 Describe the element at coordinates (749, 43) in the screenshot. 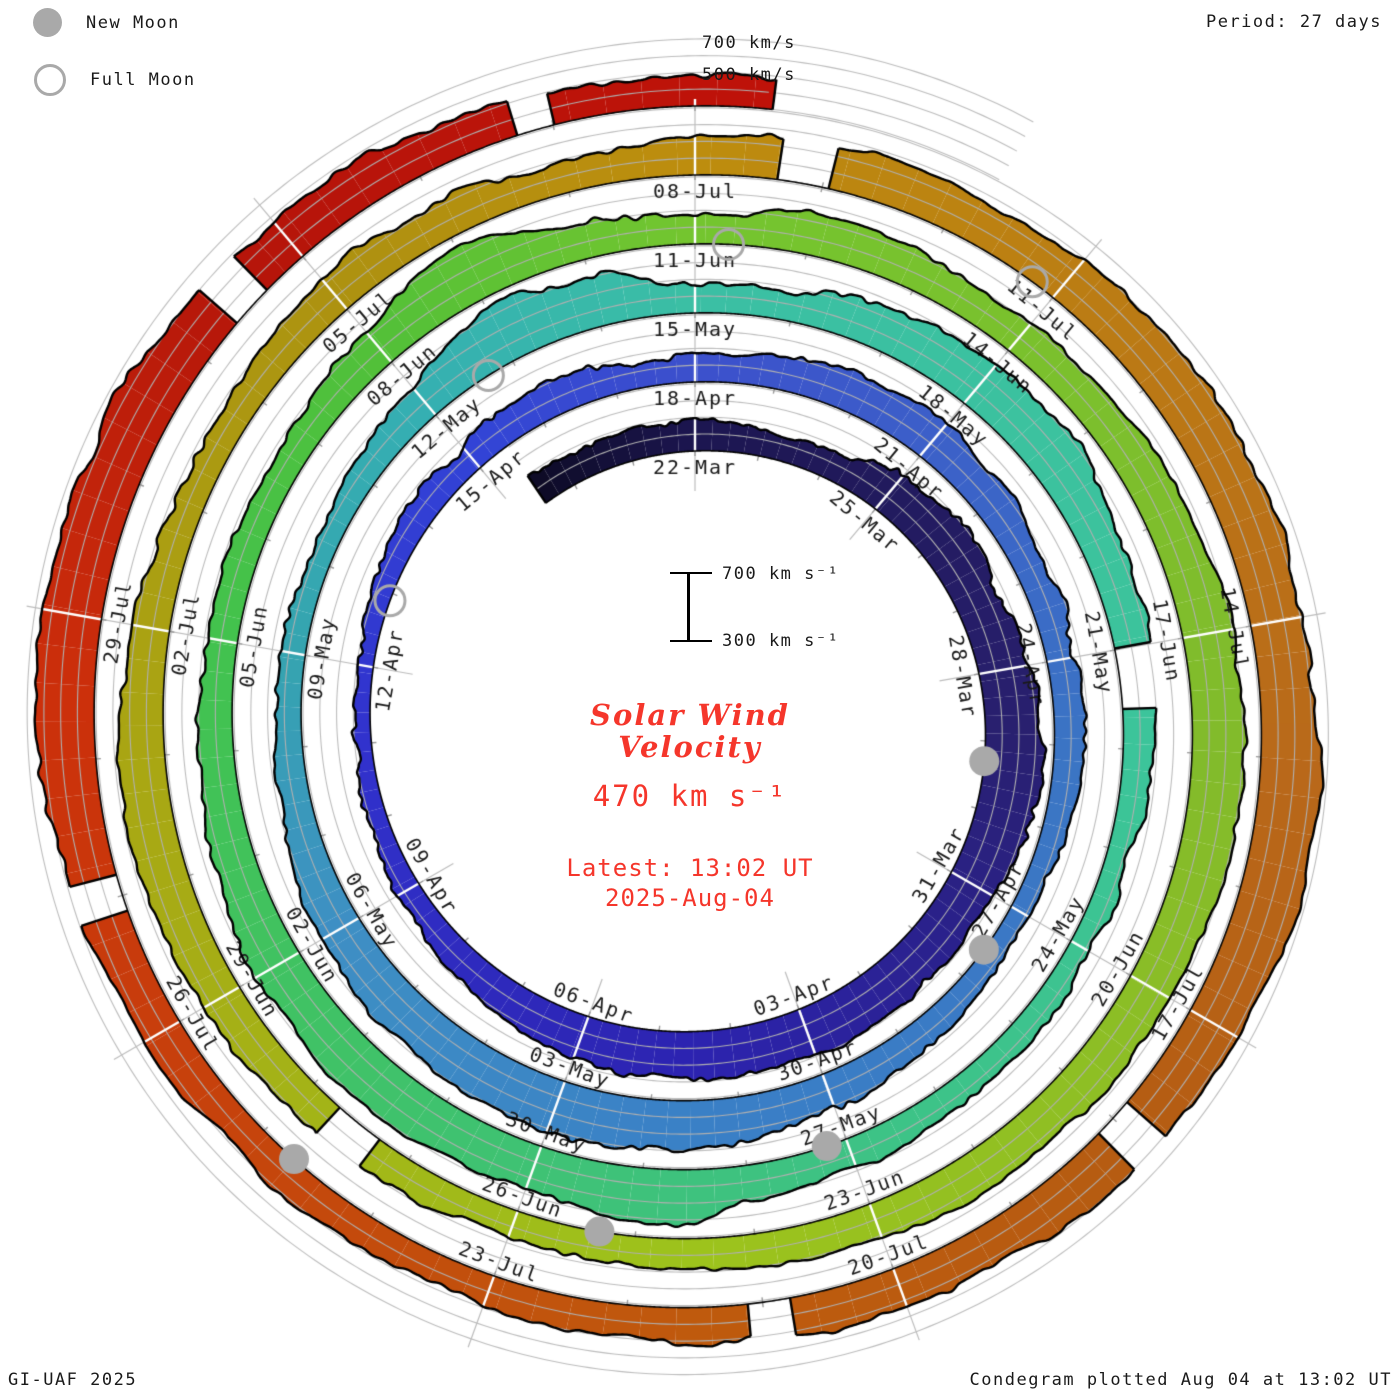

I see `outer-scale-700: 700 km/s` at that location.